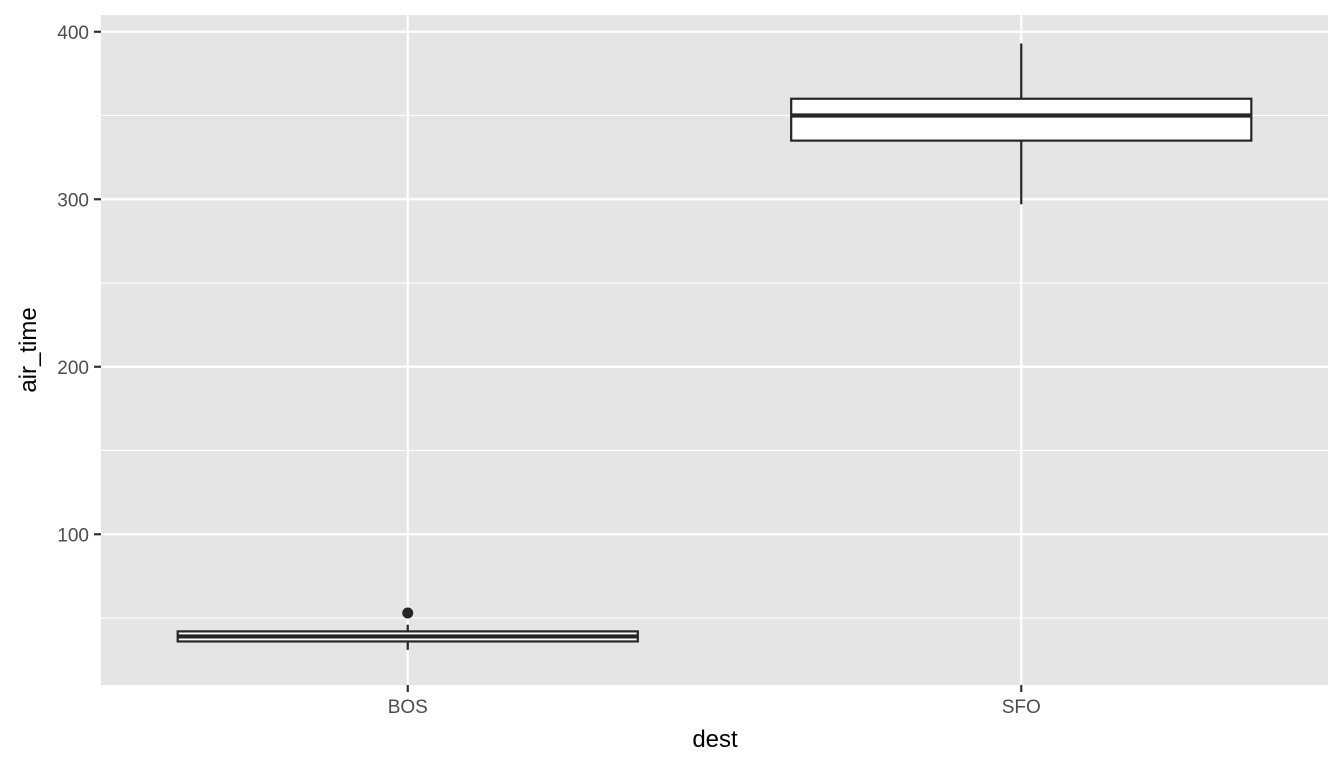 The height and width of the screenshot is (773, 1344). What do you see at coordinates (407, 628) in the screenshot?
I see `box-group-bos` at bounding box center [407, 628].